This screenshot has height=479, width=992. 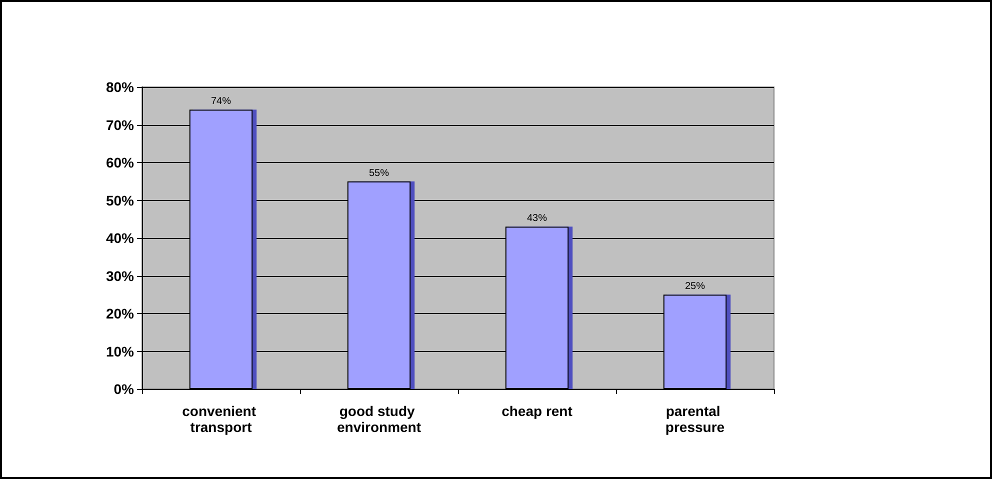 I want to click on x-tick-label: good study environment, so click(x=379, y=419).